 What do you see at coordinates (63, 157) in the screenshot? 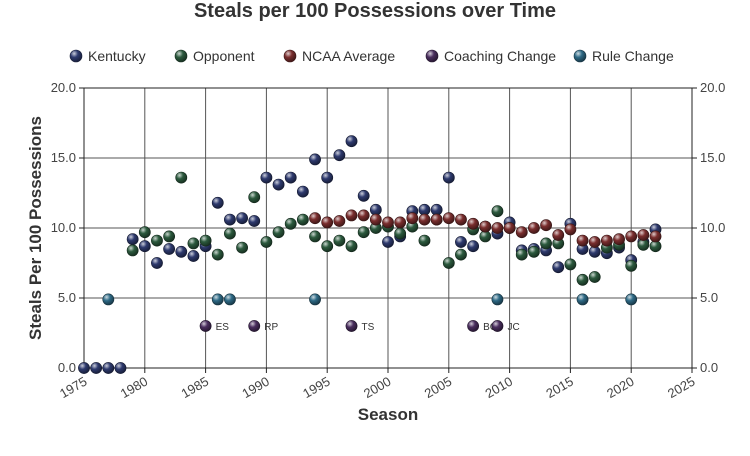
I see `y-tick-label-left: 15.0` at bounding box center [63, 157].